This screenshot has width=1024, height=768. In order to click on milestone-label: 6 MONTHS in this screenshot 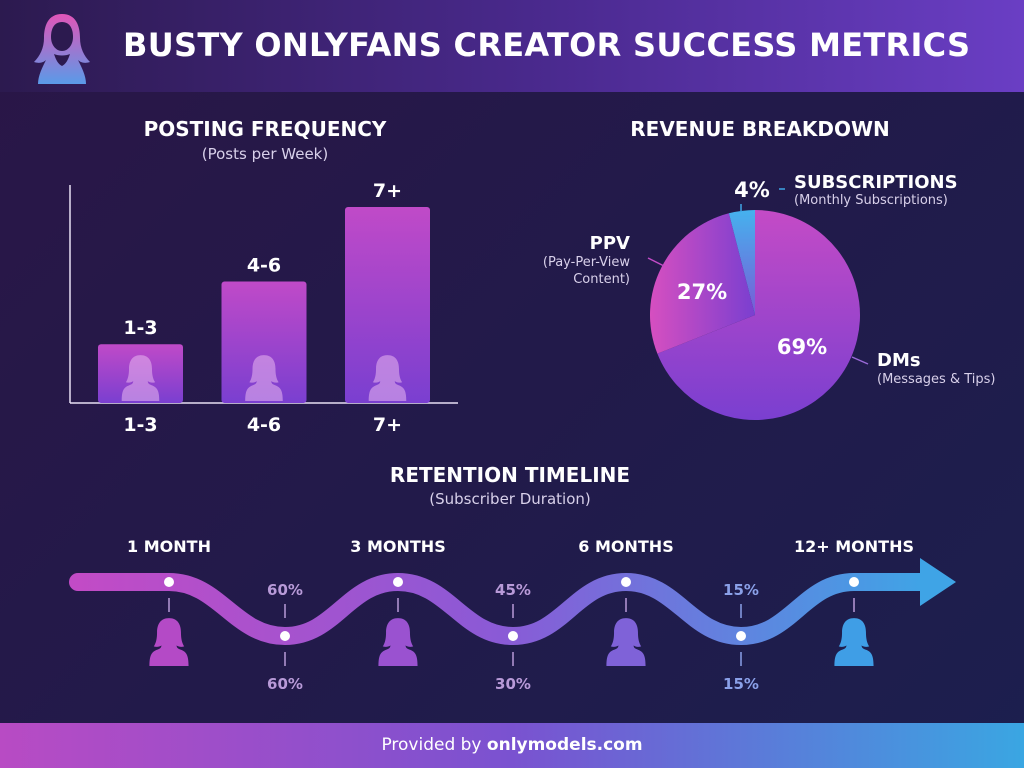, I will do `click(625, 546)`.